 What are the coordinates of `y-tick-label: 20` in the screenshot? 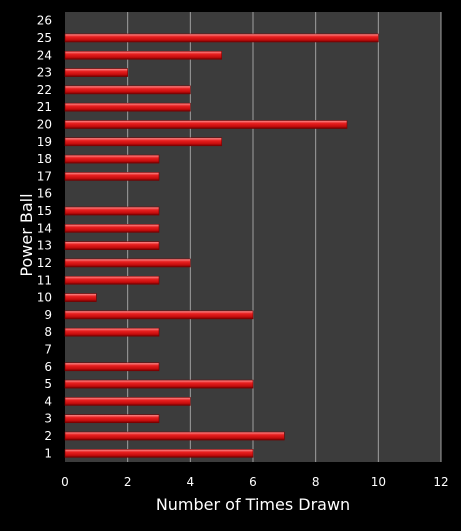 It's located at (44, 125).